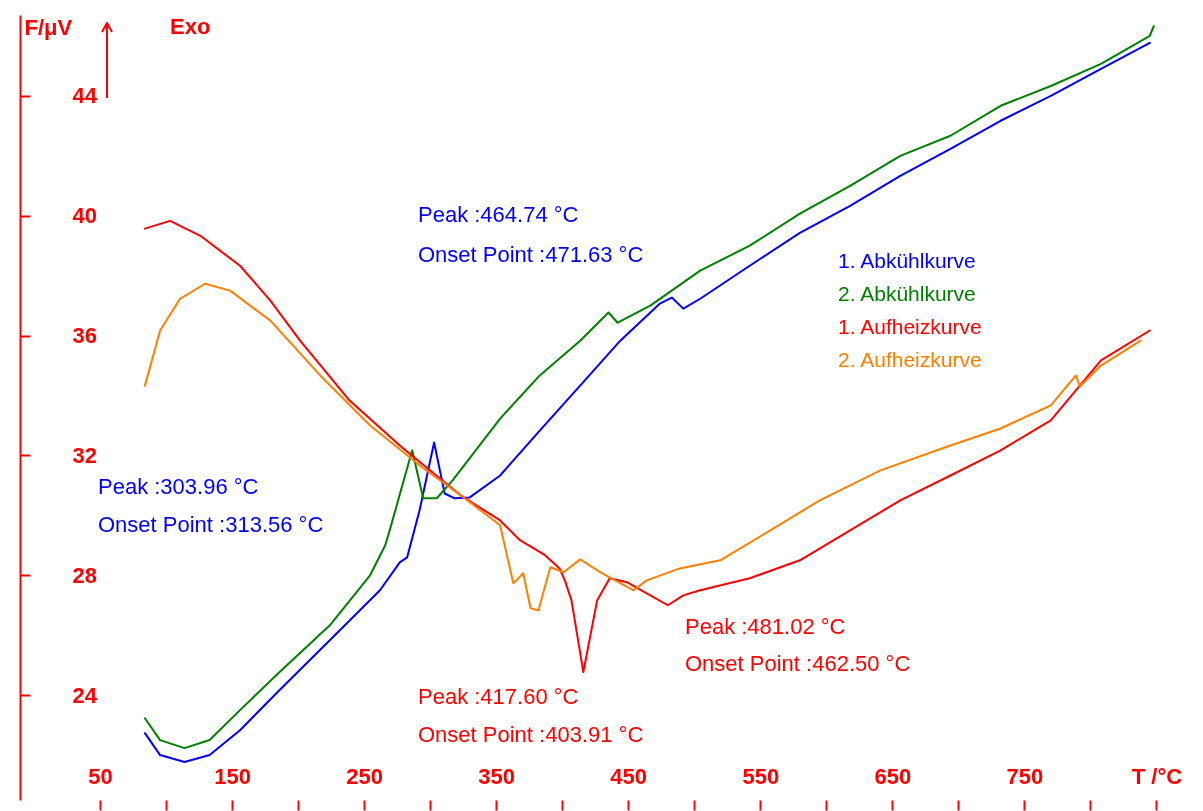 This screenshot has height=811, width=1203. Describe the element at coordinates (84, 455) in the screenshot. I see `y-tick-label: 32` at that location.